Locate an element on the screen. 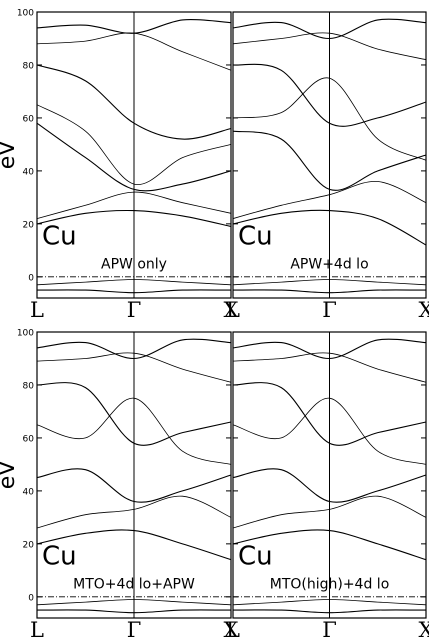 This screenshot has height=638, width=429. method-label: APW only is located at coordinates (134, 265).